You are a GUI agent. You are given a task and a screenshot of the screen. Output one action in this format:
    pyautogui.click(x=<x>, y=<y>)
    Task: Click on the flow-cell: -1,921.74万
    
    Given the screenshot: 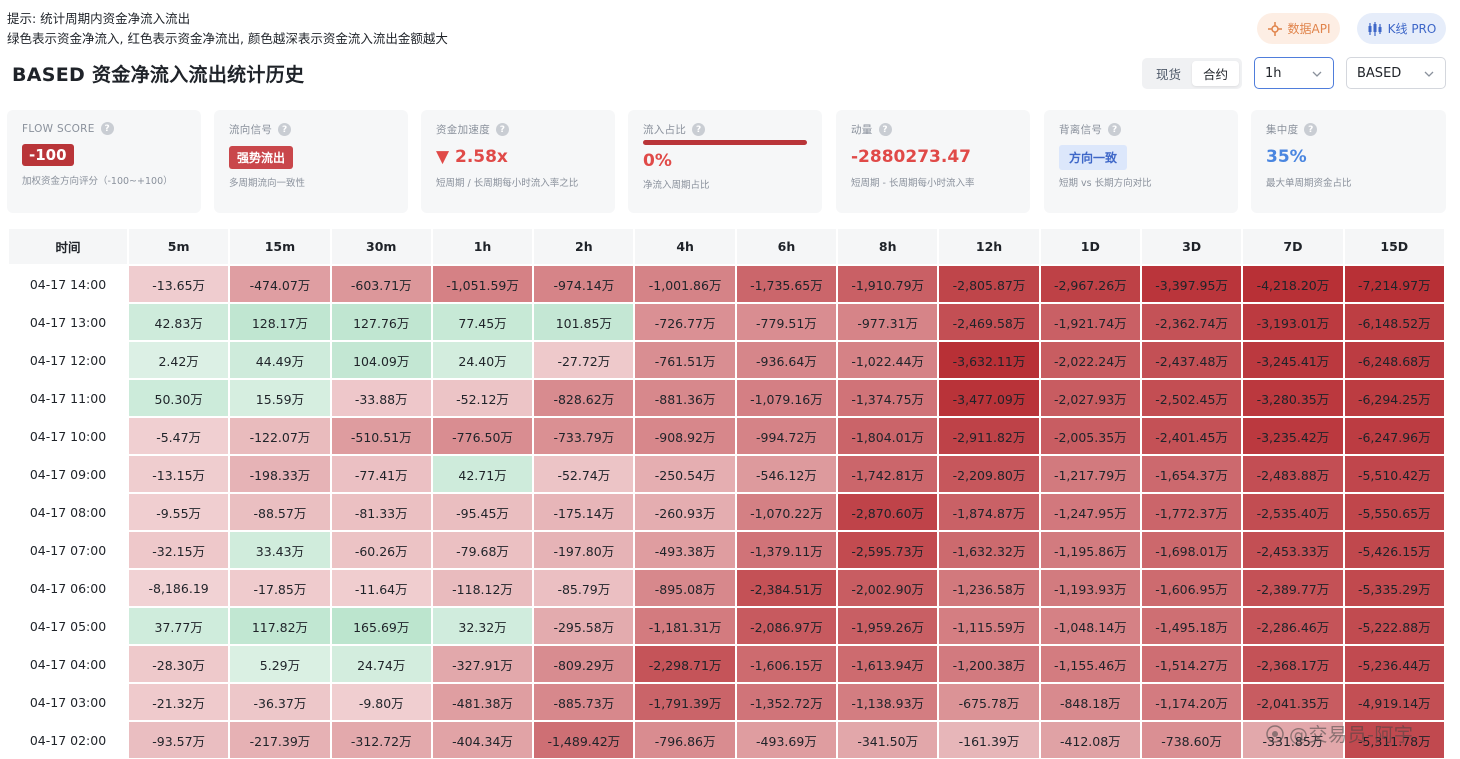 What is the action you would take?
    pyautogui.click(x=1090, y=322)
    